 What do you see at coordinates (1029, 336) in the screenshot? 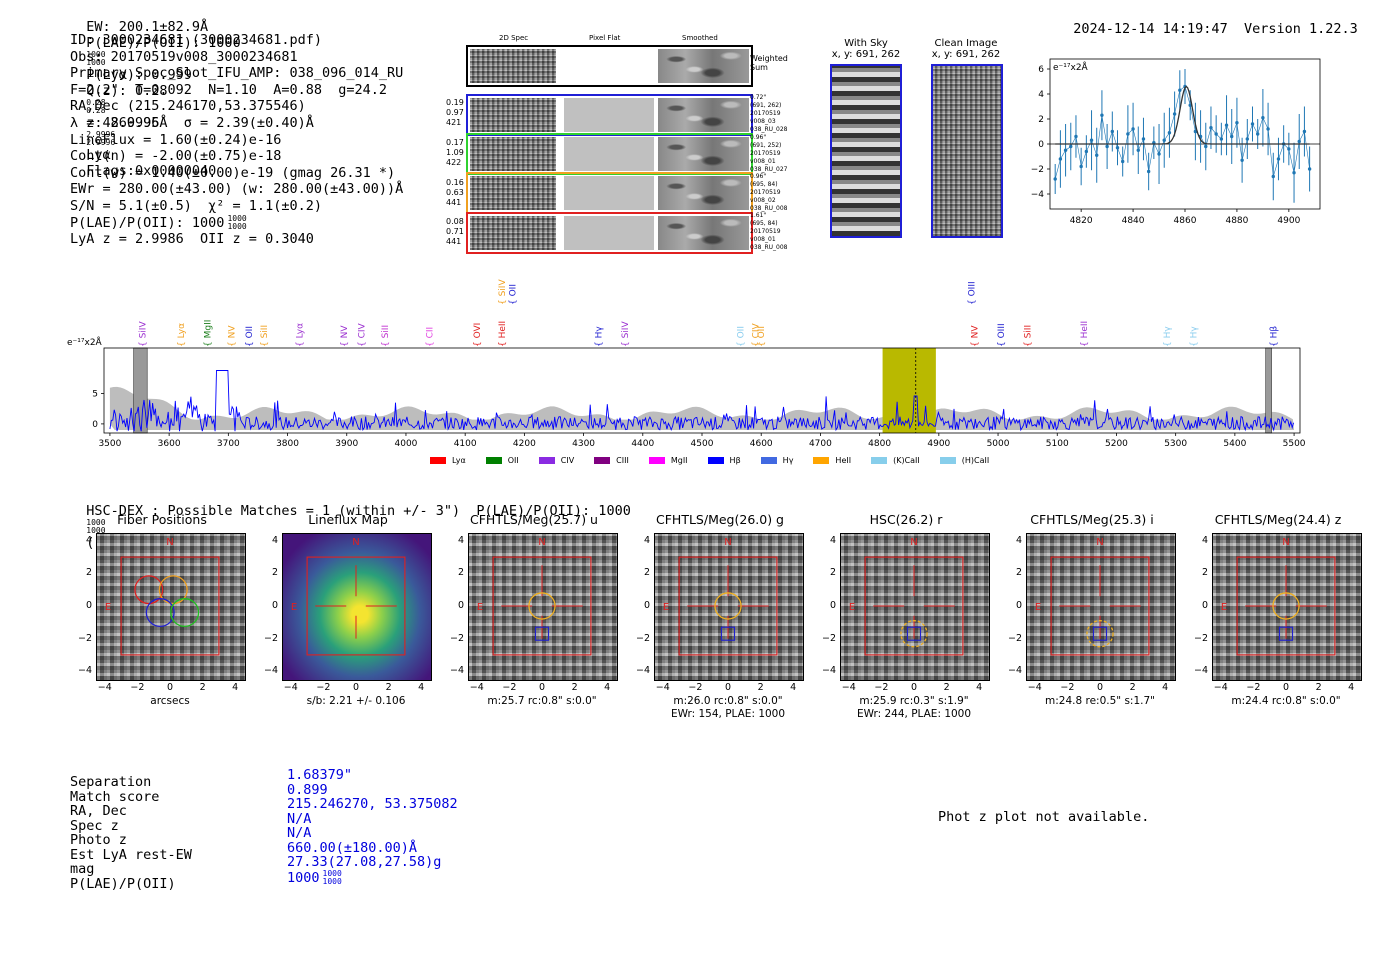
I see `svg-text: { SiII` at bounding box center [1029, 336].